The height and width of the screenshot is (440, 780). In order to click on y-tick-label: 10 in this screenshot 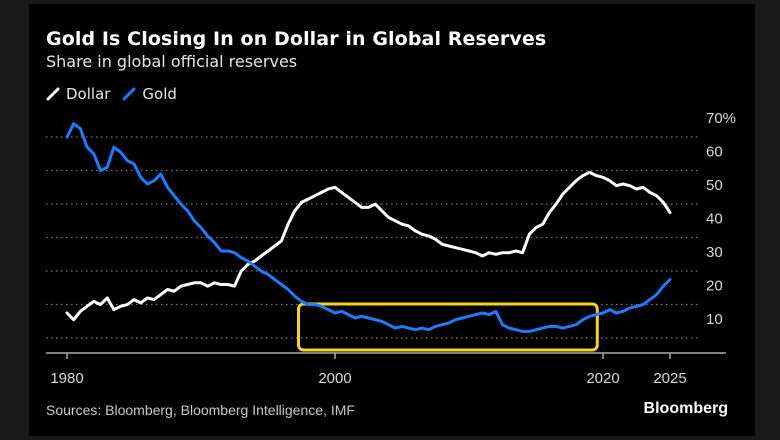, I will do `click(714, 319)`.